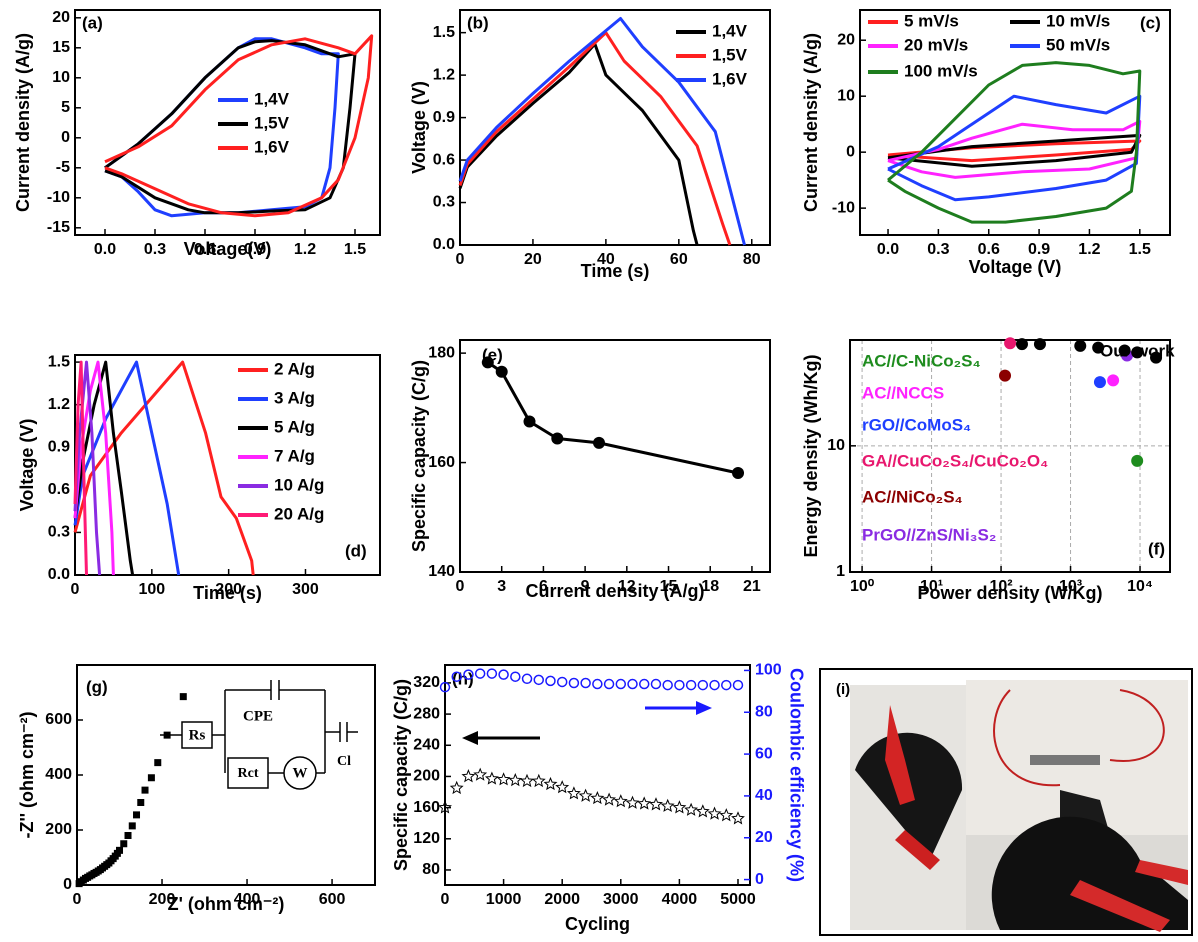 This screenshot has height=942, width=1198. What do you see at coordinates (1000, 586) in the screenshot?
I see `x-tick-label: 10²` at bounding box center [1000, 586].